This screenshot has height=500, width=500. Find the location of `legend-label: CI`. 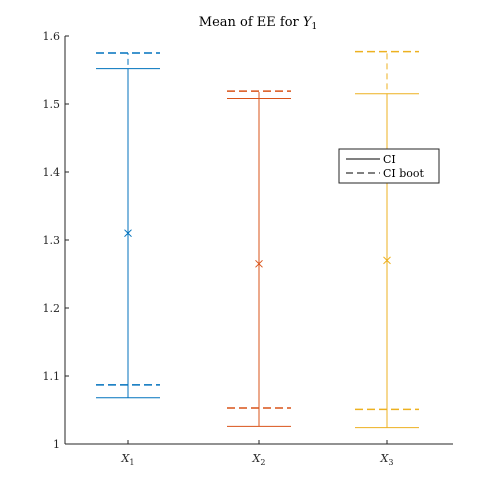

legend-label: CI is located at coordinates (389, 159).